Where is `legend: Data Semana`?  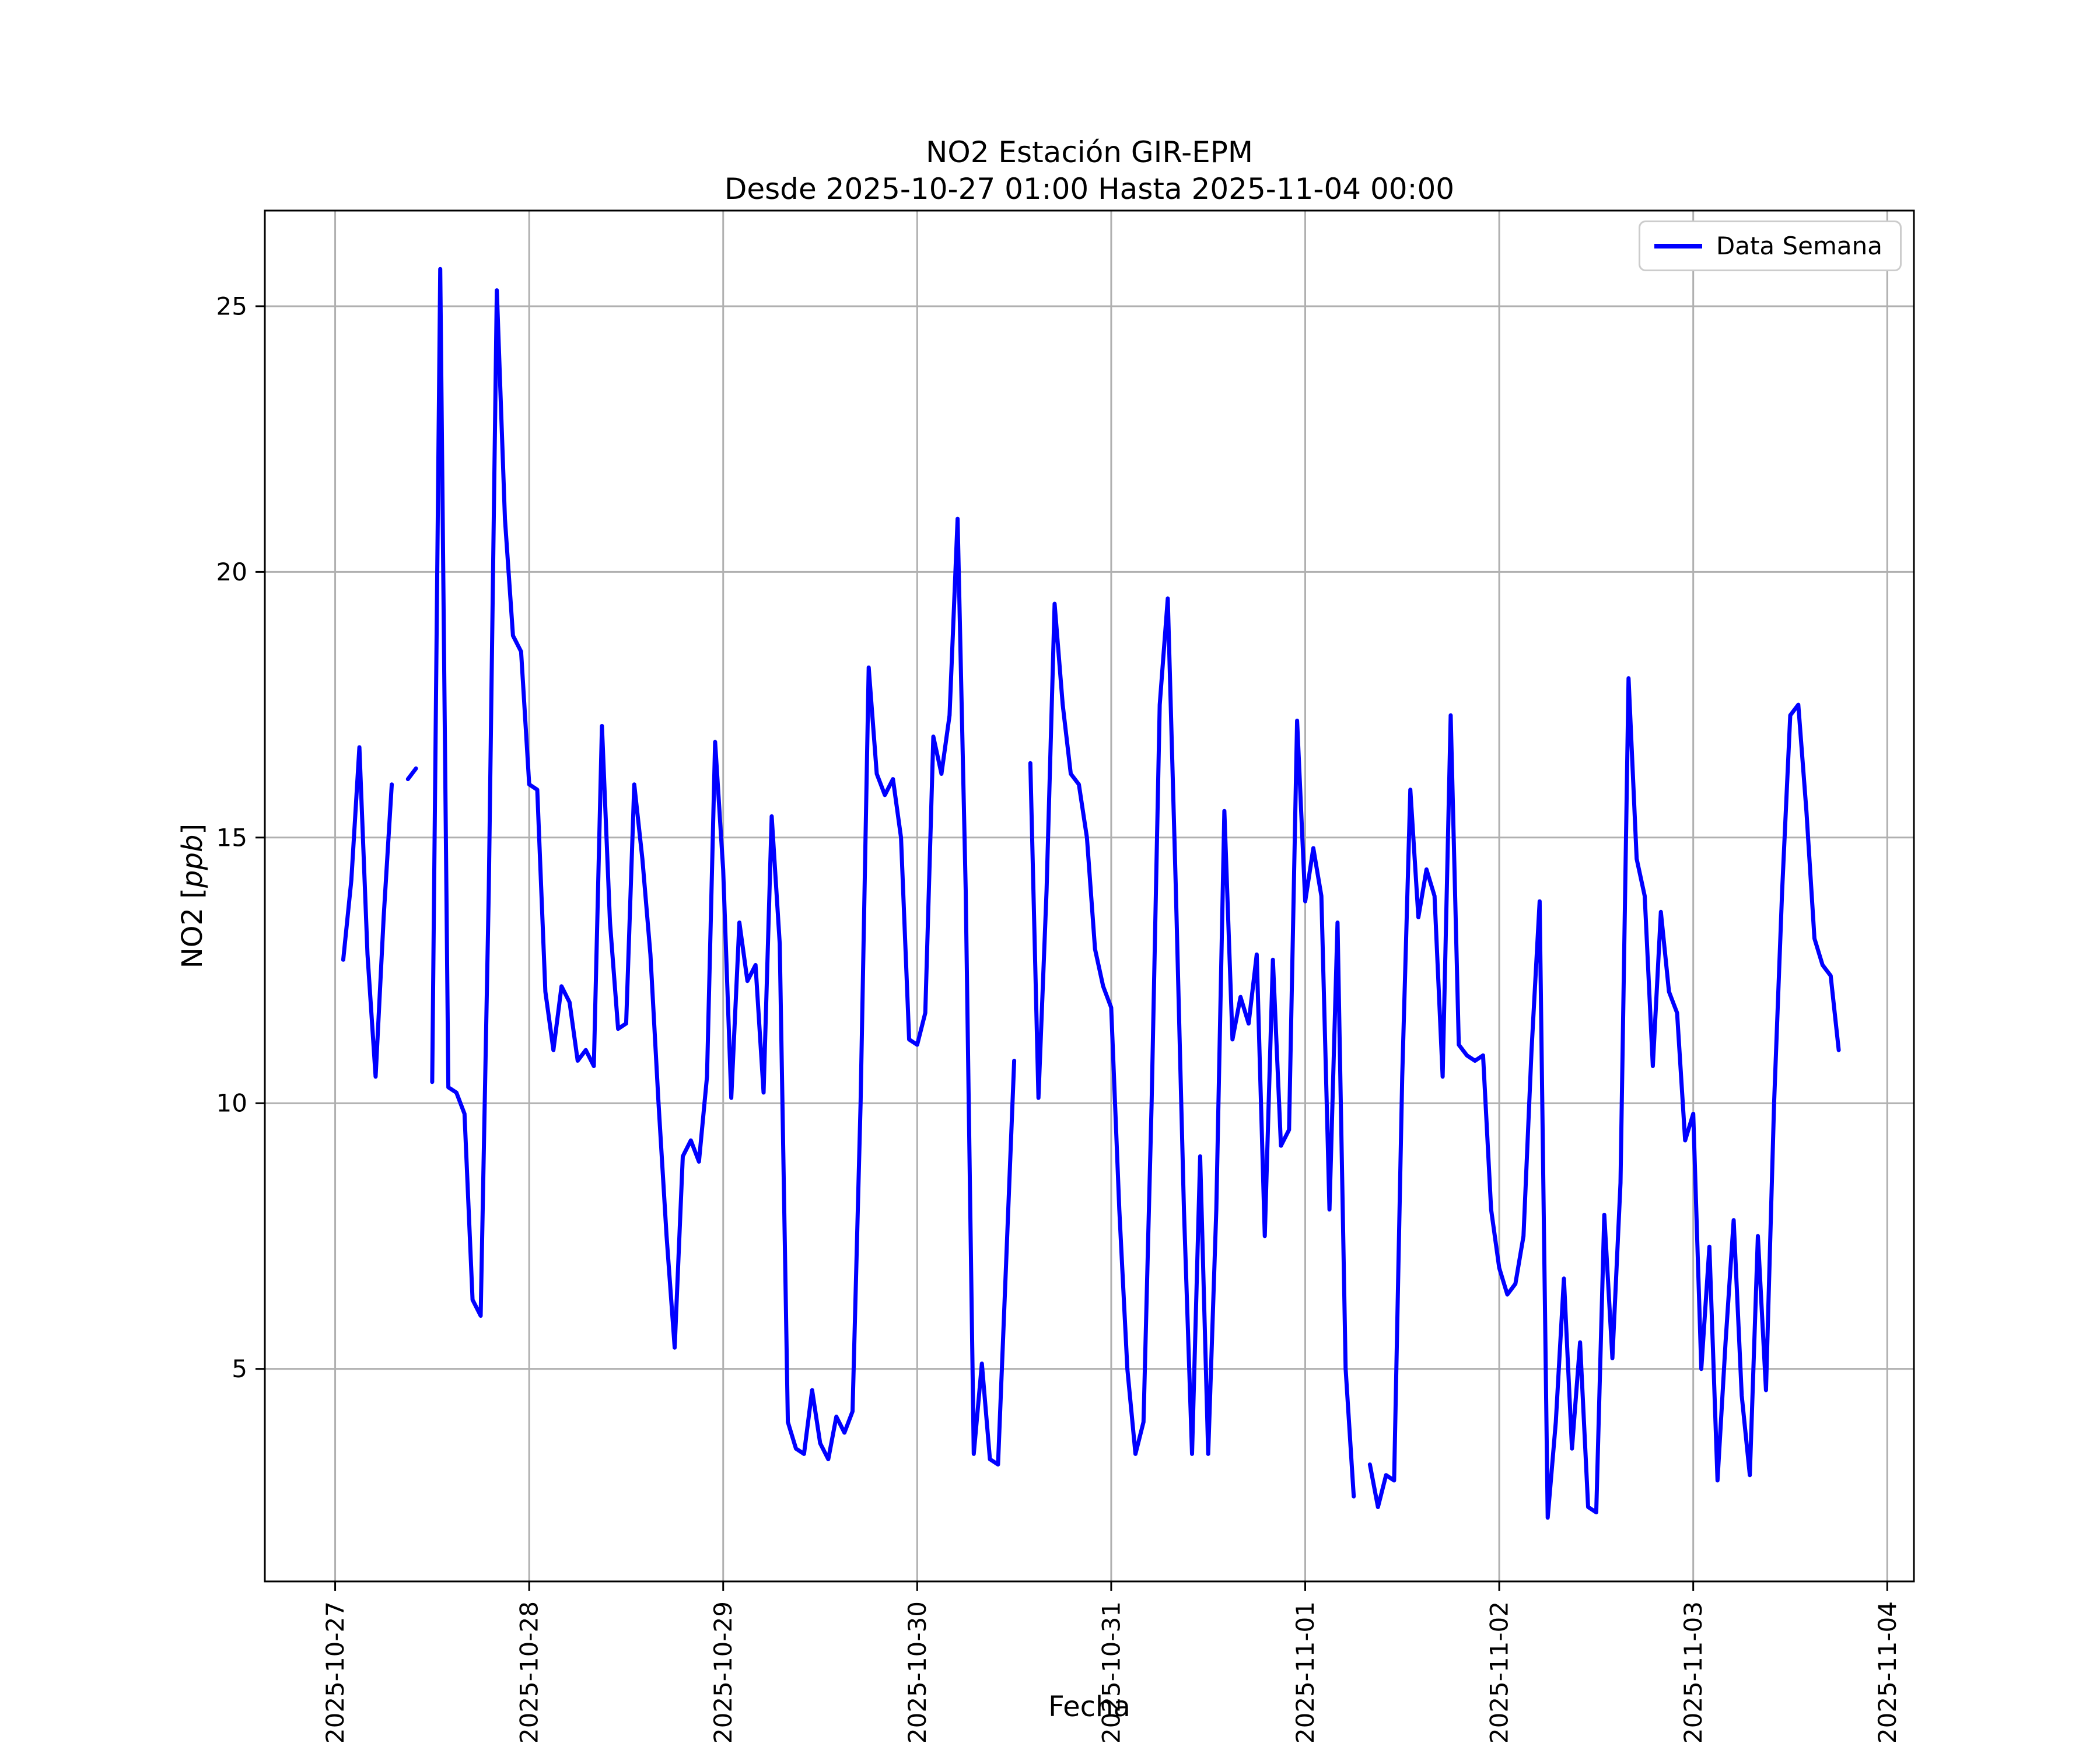 legend: Data Semana is located at coordinates (1770, 245).